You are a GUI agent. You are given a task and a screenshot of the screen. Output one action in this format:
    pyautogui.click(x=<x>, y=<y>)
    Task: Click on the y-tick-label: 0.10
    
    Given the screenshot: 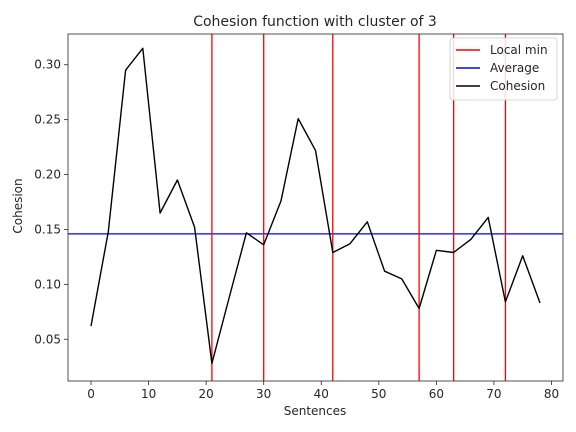 What is the action you would take?
    pyautogui.click(x=47, y=284)
    